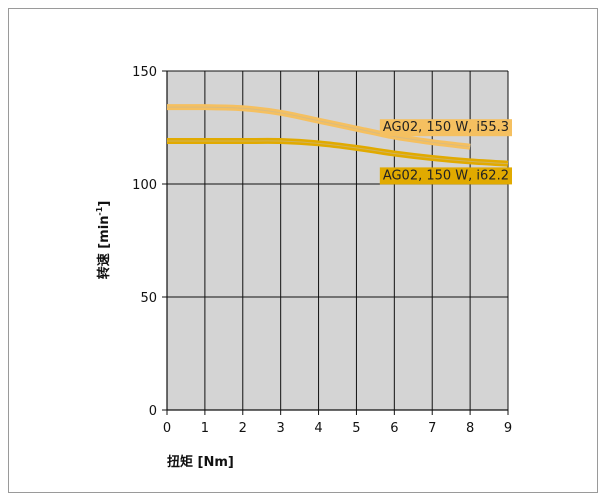  I want to click on x-tick-label: 5, so click(356, 428).